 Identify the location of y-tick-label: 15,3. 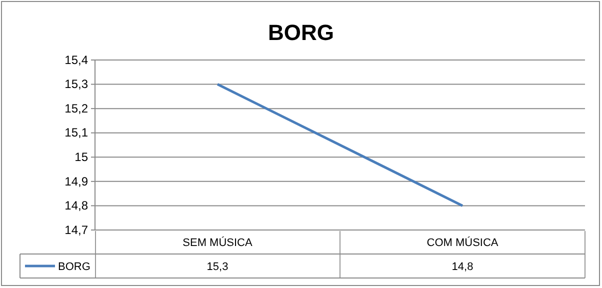
(76, 84).